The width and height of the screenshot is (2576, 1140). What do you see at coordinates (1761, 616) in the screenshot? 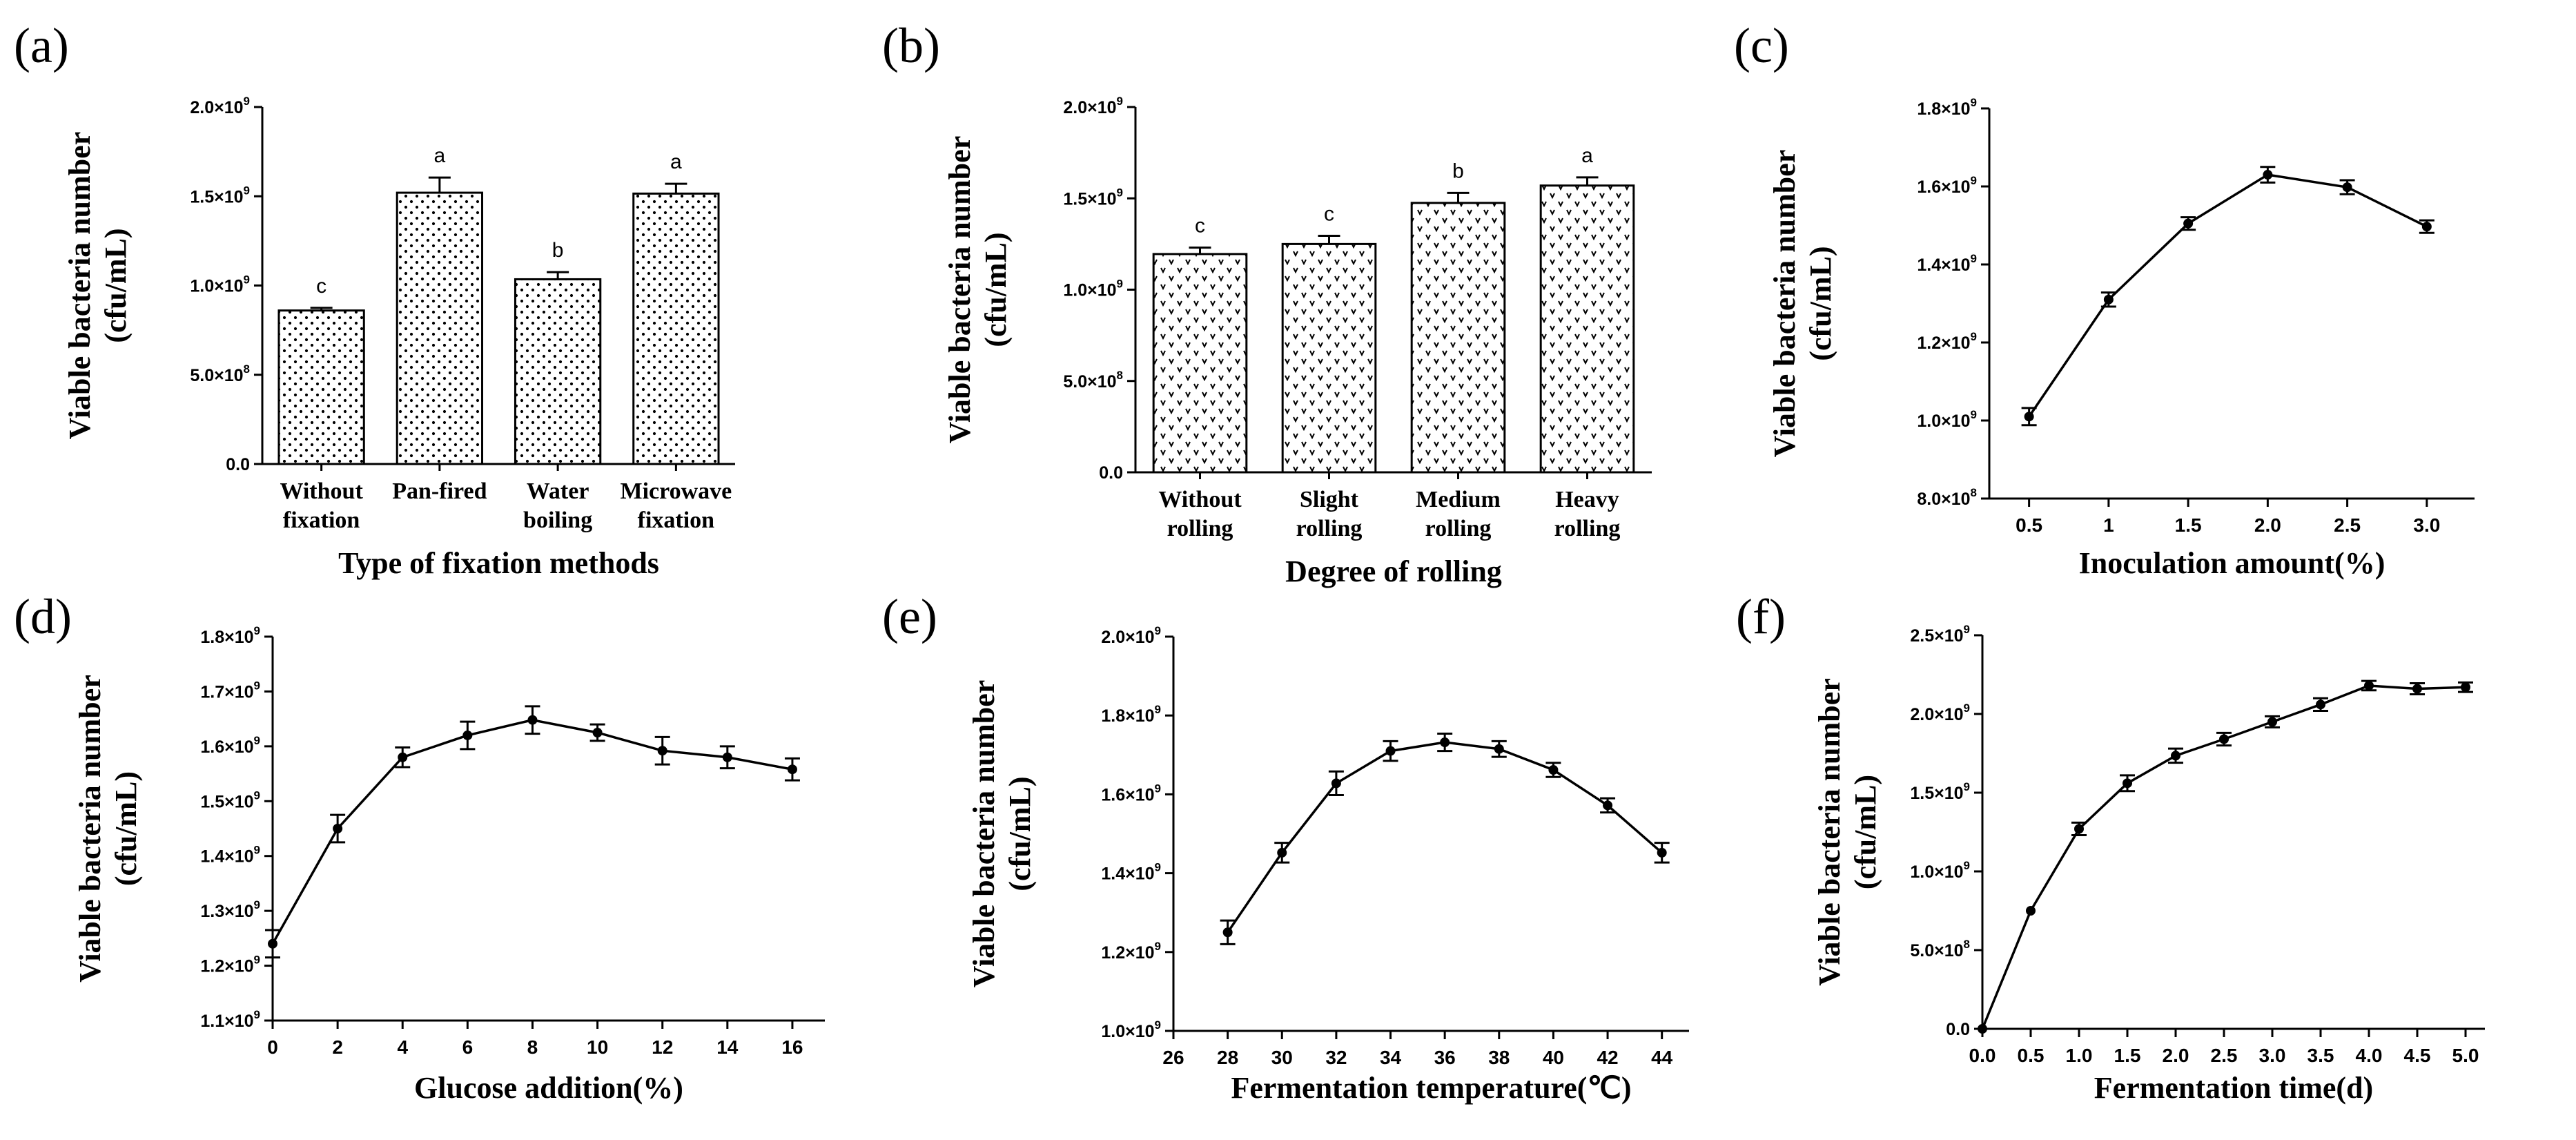
I see `panel-label: (f)` at bounding box center [1761, 616].